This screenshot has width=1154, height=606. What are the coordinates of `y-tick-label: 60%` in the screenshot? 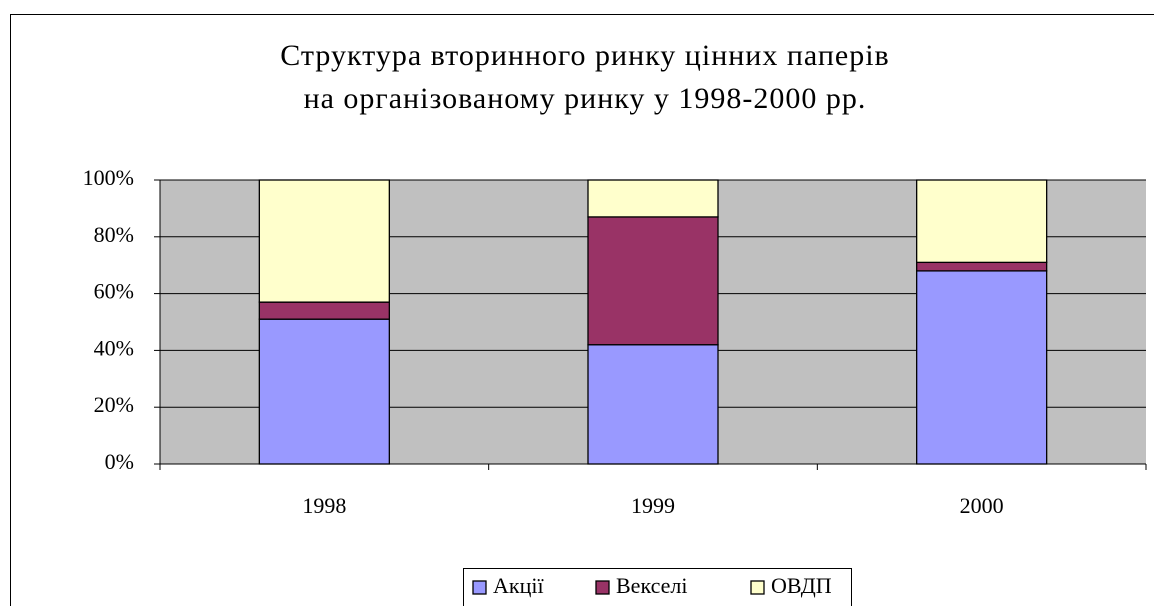 It's located at (114, 291).